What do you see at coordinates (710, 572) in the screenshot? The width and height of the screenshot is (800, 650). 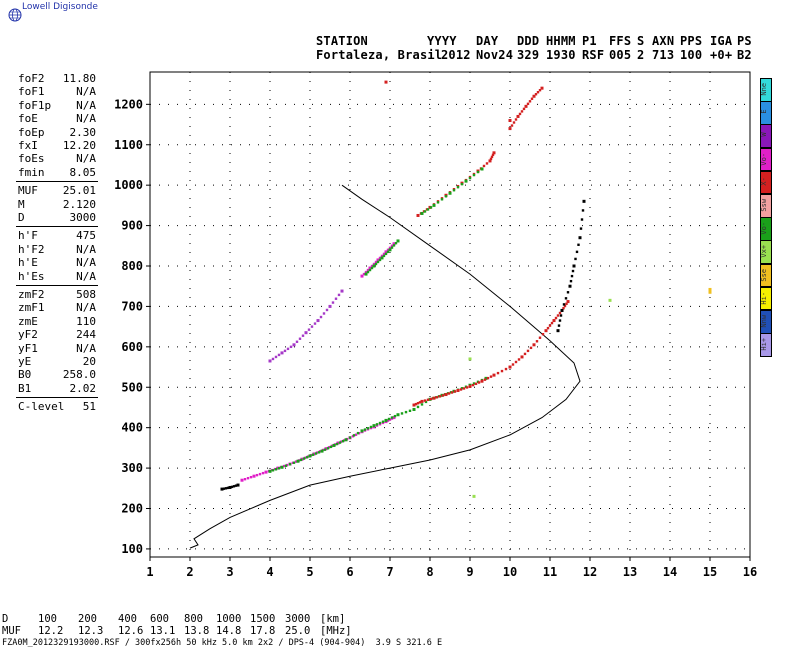 I see `x-tick-label: 15` at bounding box center [710, 572].